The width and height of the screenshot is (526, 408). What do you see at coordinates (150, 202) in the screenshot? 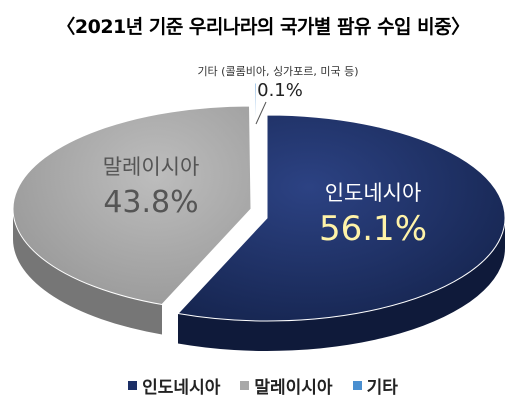
I see `slice-value-malaysia: 43.8%` at bounding box center [150, 202].